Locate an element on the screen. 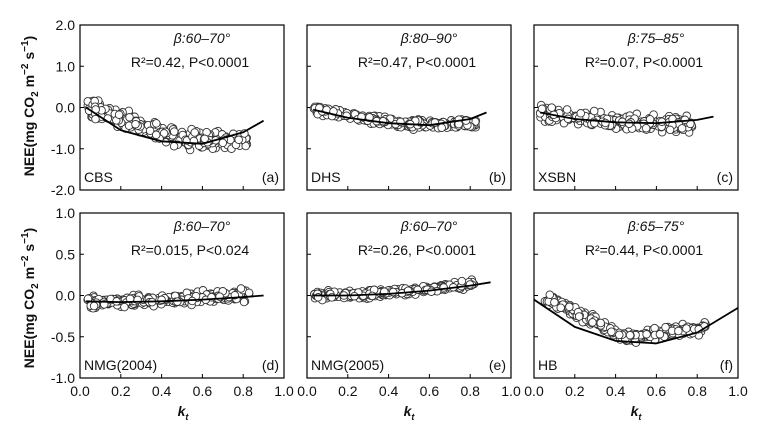 This screenshot has width=777, height=441. site-label: NMG(2005) is located at coordinates (347, 365).